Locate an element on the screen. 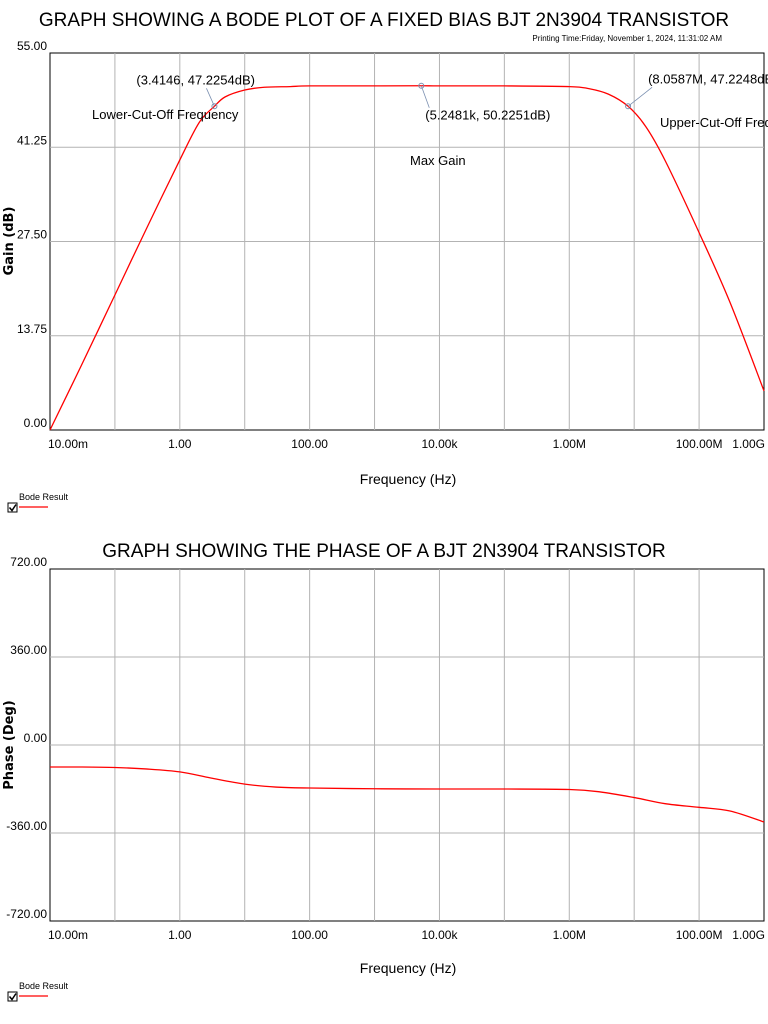 The image size is (768, 1024). gain-x-tick-label: 1.00 is located at coordinates (180, 444).